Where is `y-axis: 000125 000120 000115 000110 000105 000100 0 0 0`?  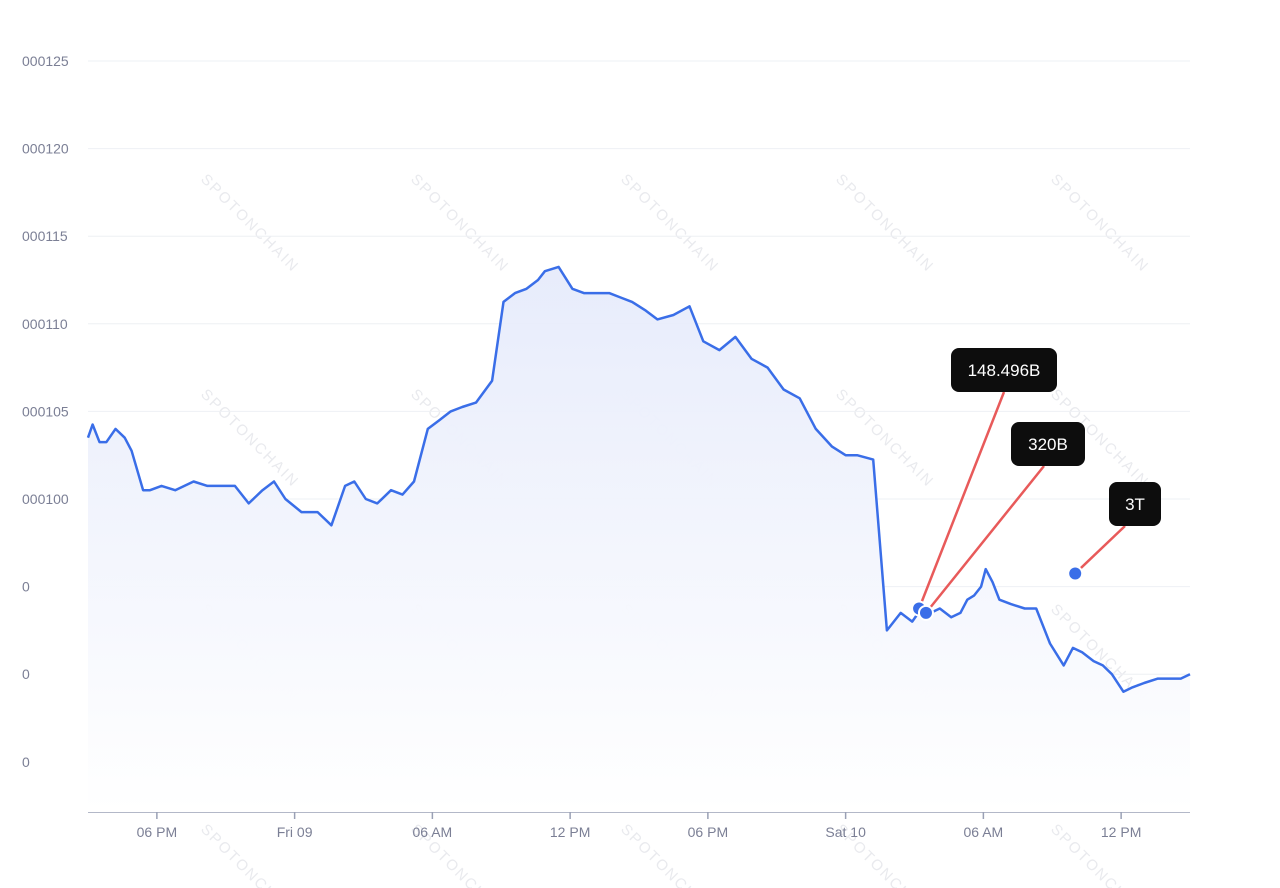 y-axis: 000125 000120 000115 000110 000105 000100 0 0 0 is located at coordinates (45, 411).